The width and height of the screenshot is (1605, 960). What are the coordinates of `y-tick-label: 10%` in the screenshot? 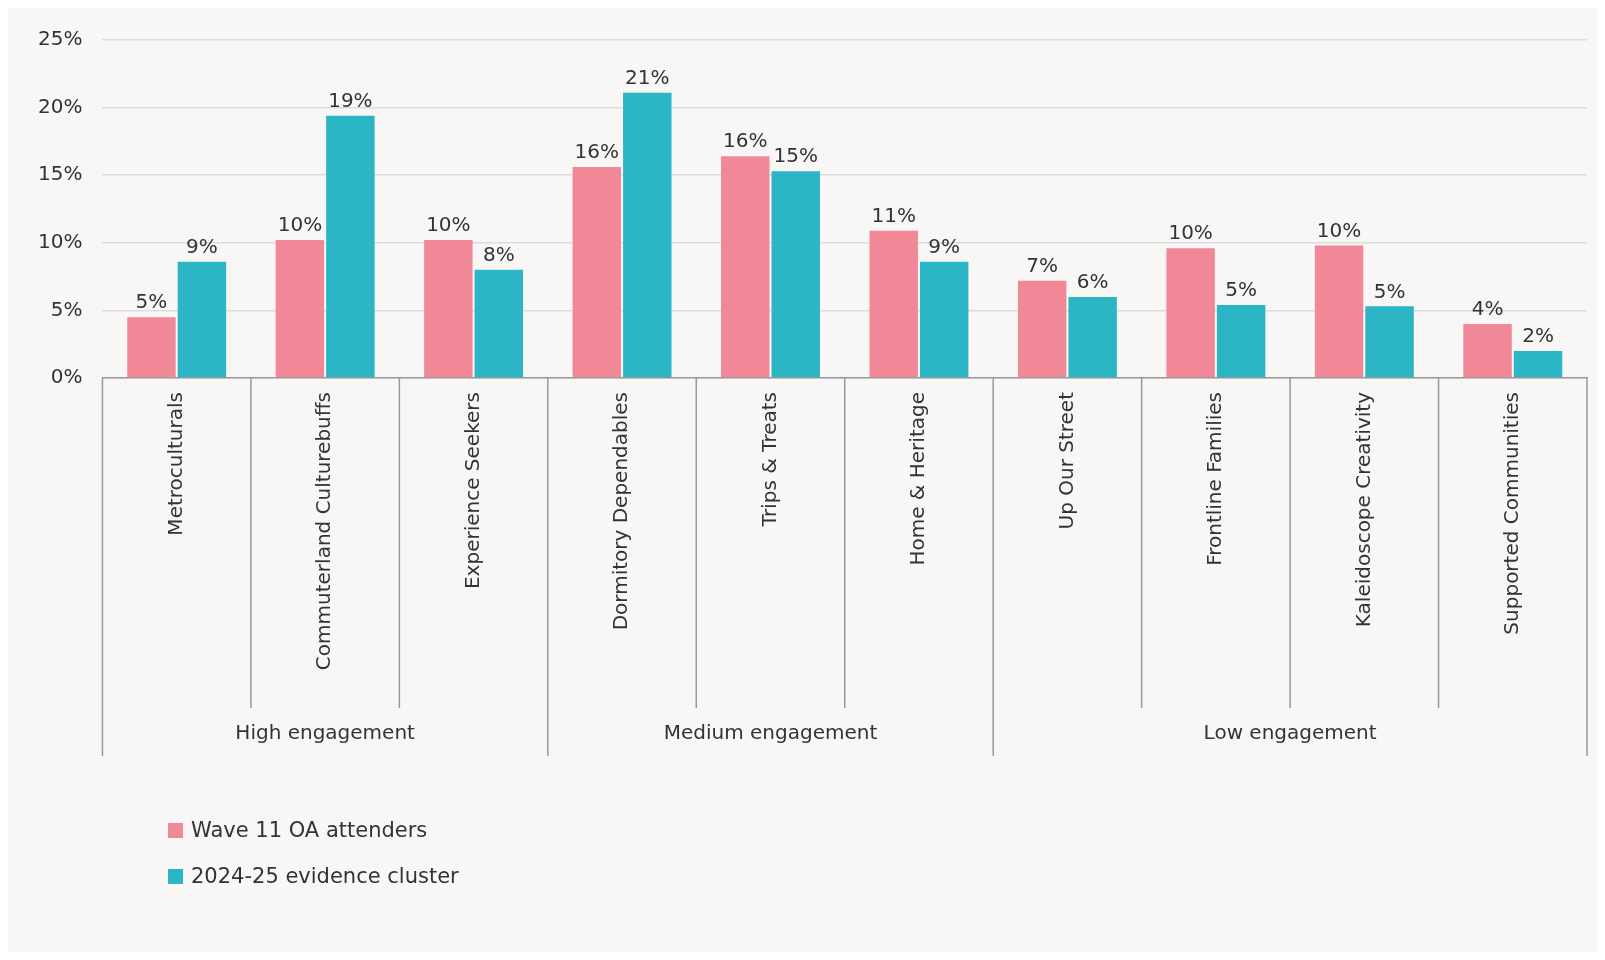 It's located at (60, 241).